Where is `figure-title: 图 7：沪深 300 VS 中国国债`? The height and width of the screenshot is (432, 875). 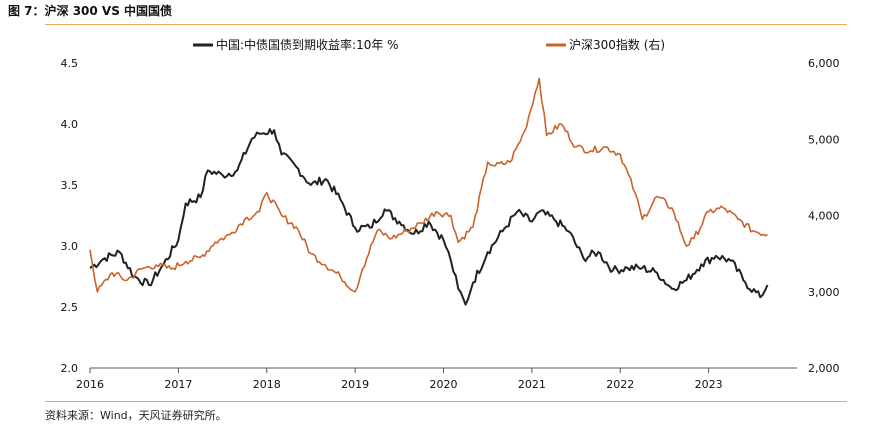
figure-title: 图 7：沪深 300 VS 中国国债 is located at coordinates (90, 11).